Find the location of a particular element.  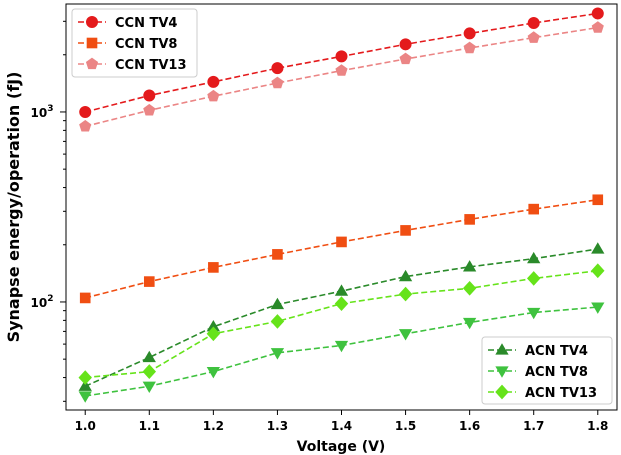

legend-label: CCN TV4 is located at coordinates (146, 23).